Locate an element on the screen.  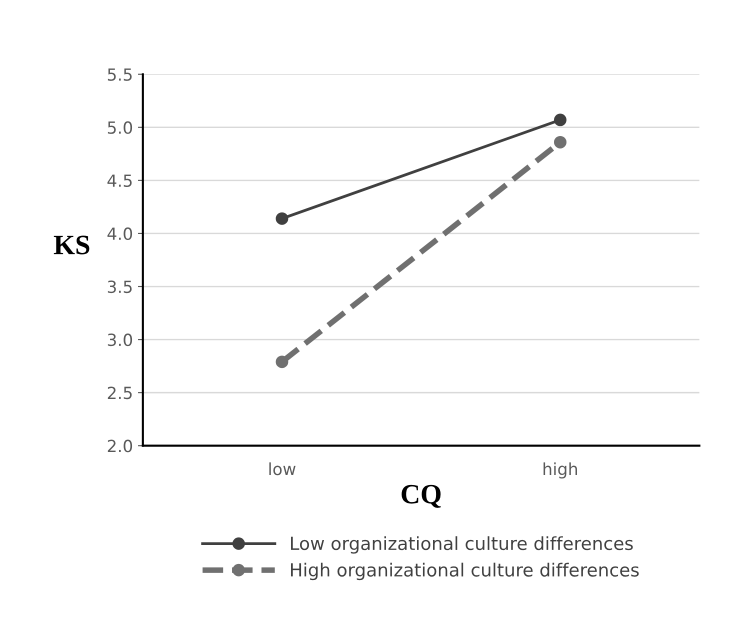
y-tick-label: 3.0 is located at coordinates (120, 340).